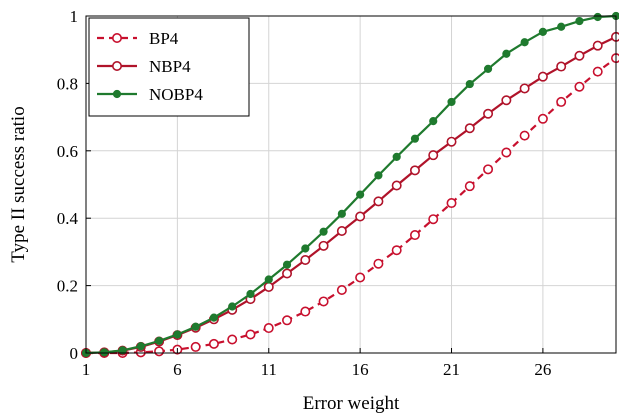  What do you see at coordinates (18, 184) in the screenshot?
I see `y-axis-label: Type II success ratio` at bounding box center [18, 184].